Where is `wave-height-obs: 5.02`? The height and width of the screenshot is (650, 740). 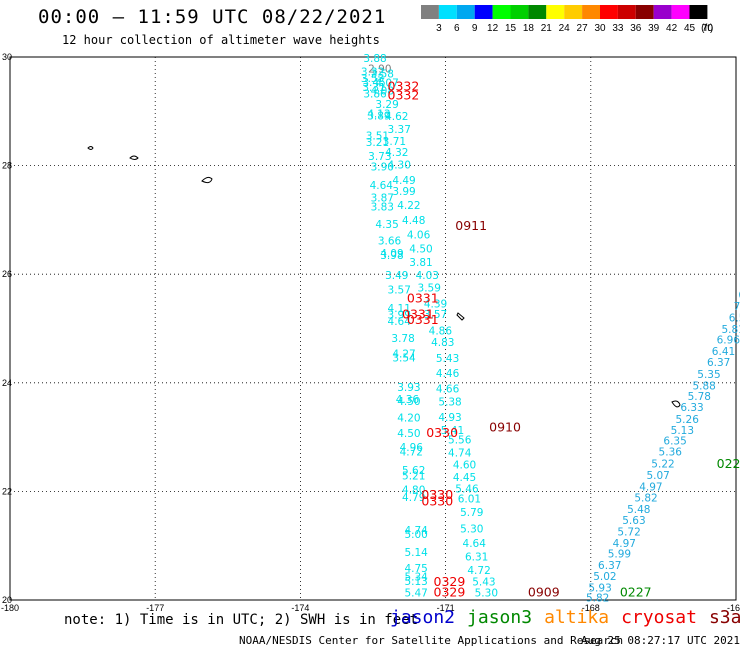
wave-height-obs: 5.02 is located at coordinates (604, 577).